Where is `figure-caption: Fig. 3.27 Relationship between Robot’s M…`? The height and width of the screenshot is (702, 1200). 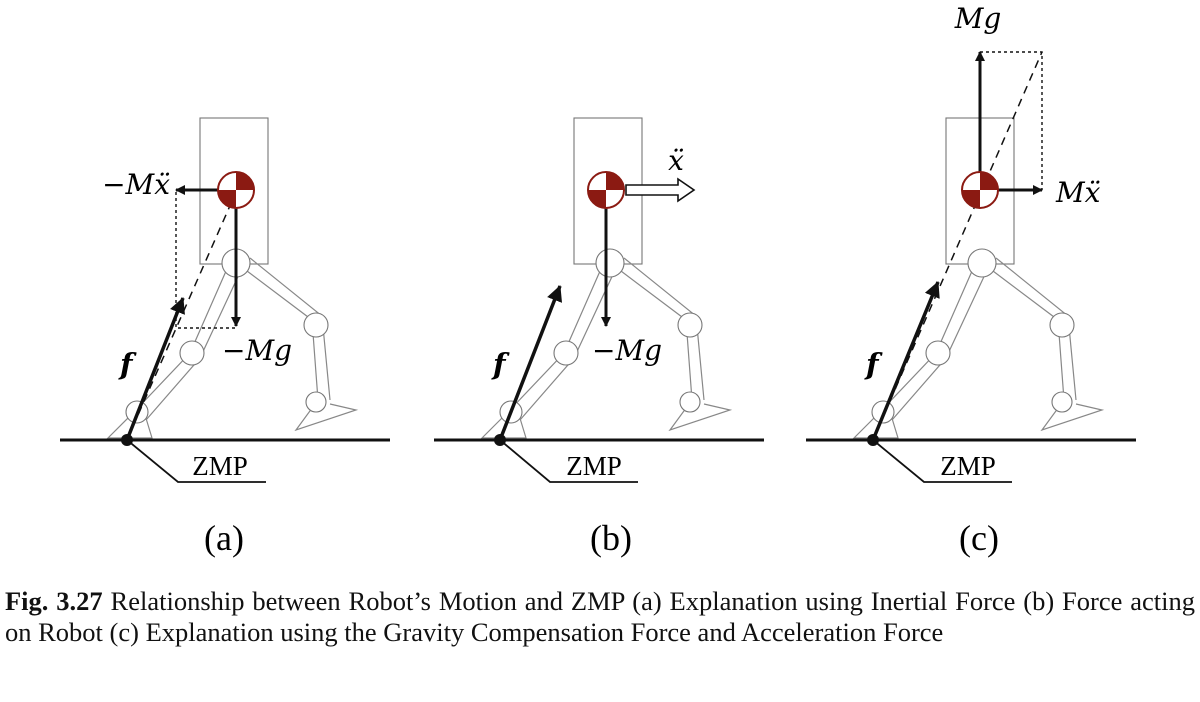
figure-caption: Fig. 3.27 Relationship between Robot’s M… is located at coordinates (600, 617).